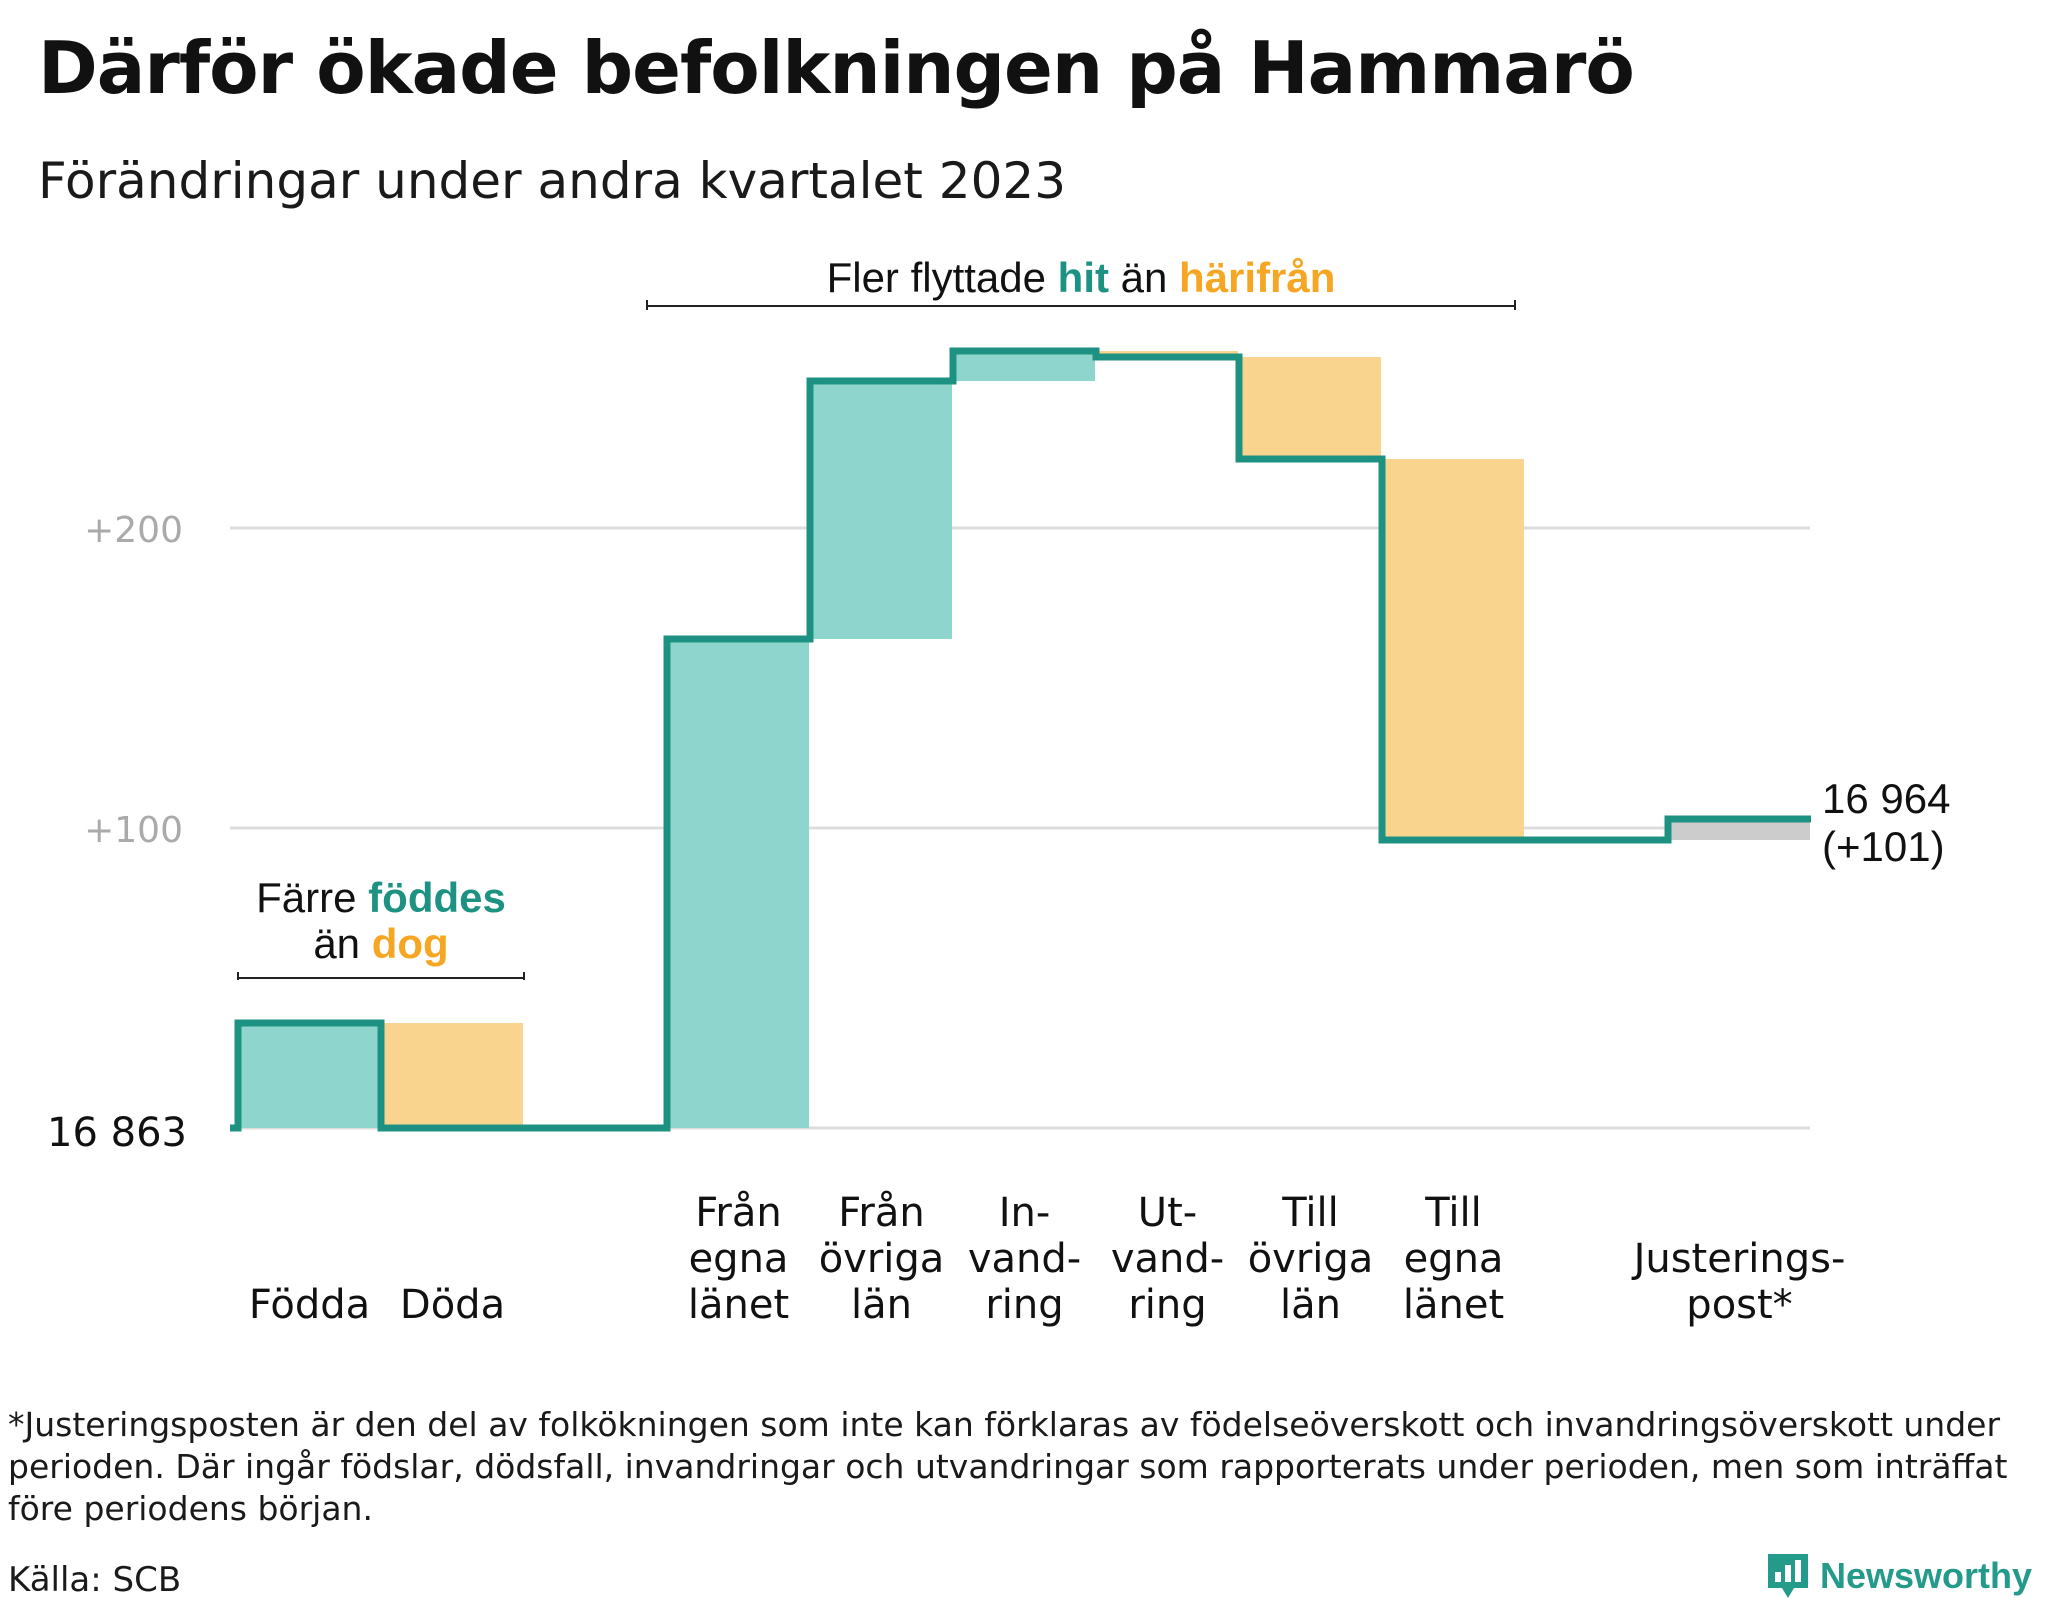 This screenshot has width=2048, height=1600. Describe the element at coordinates (453, 1075) in the screenshot. I see `bar-doda` at that location.